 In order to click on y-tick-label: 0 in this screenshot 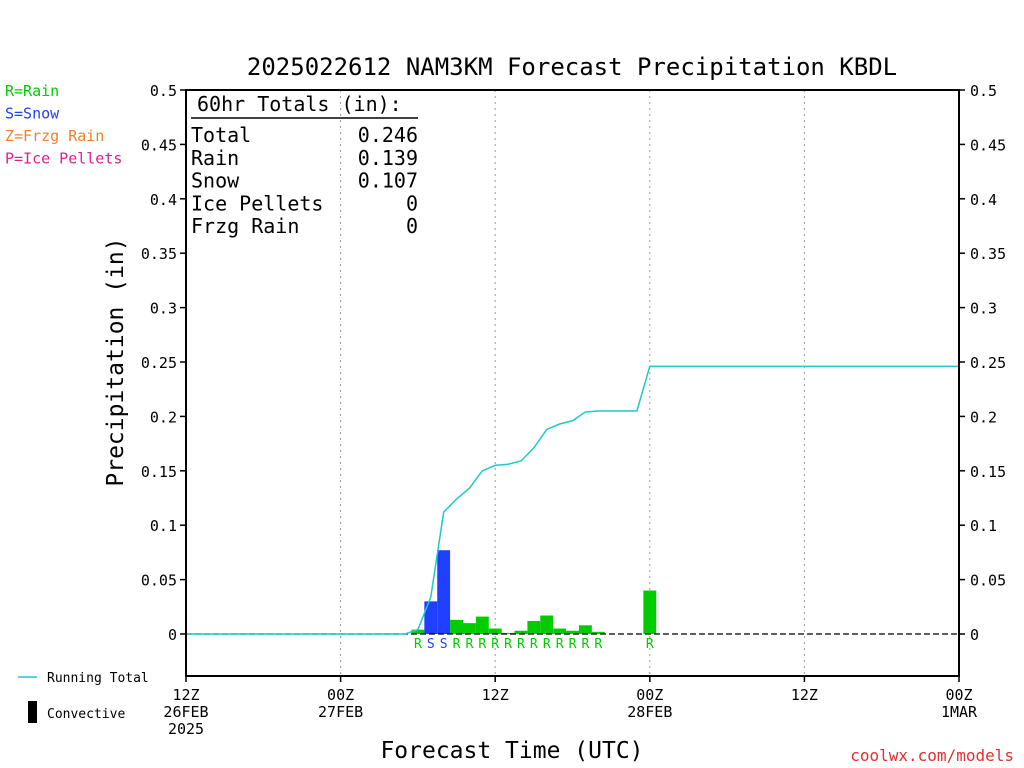, I will do `click(172, 635)`.